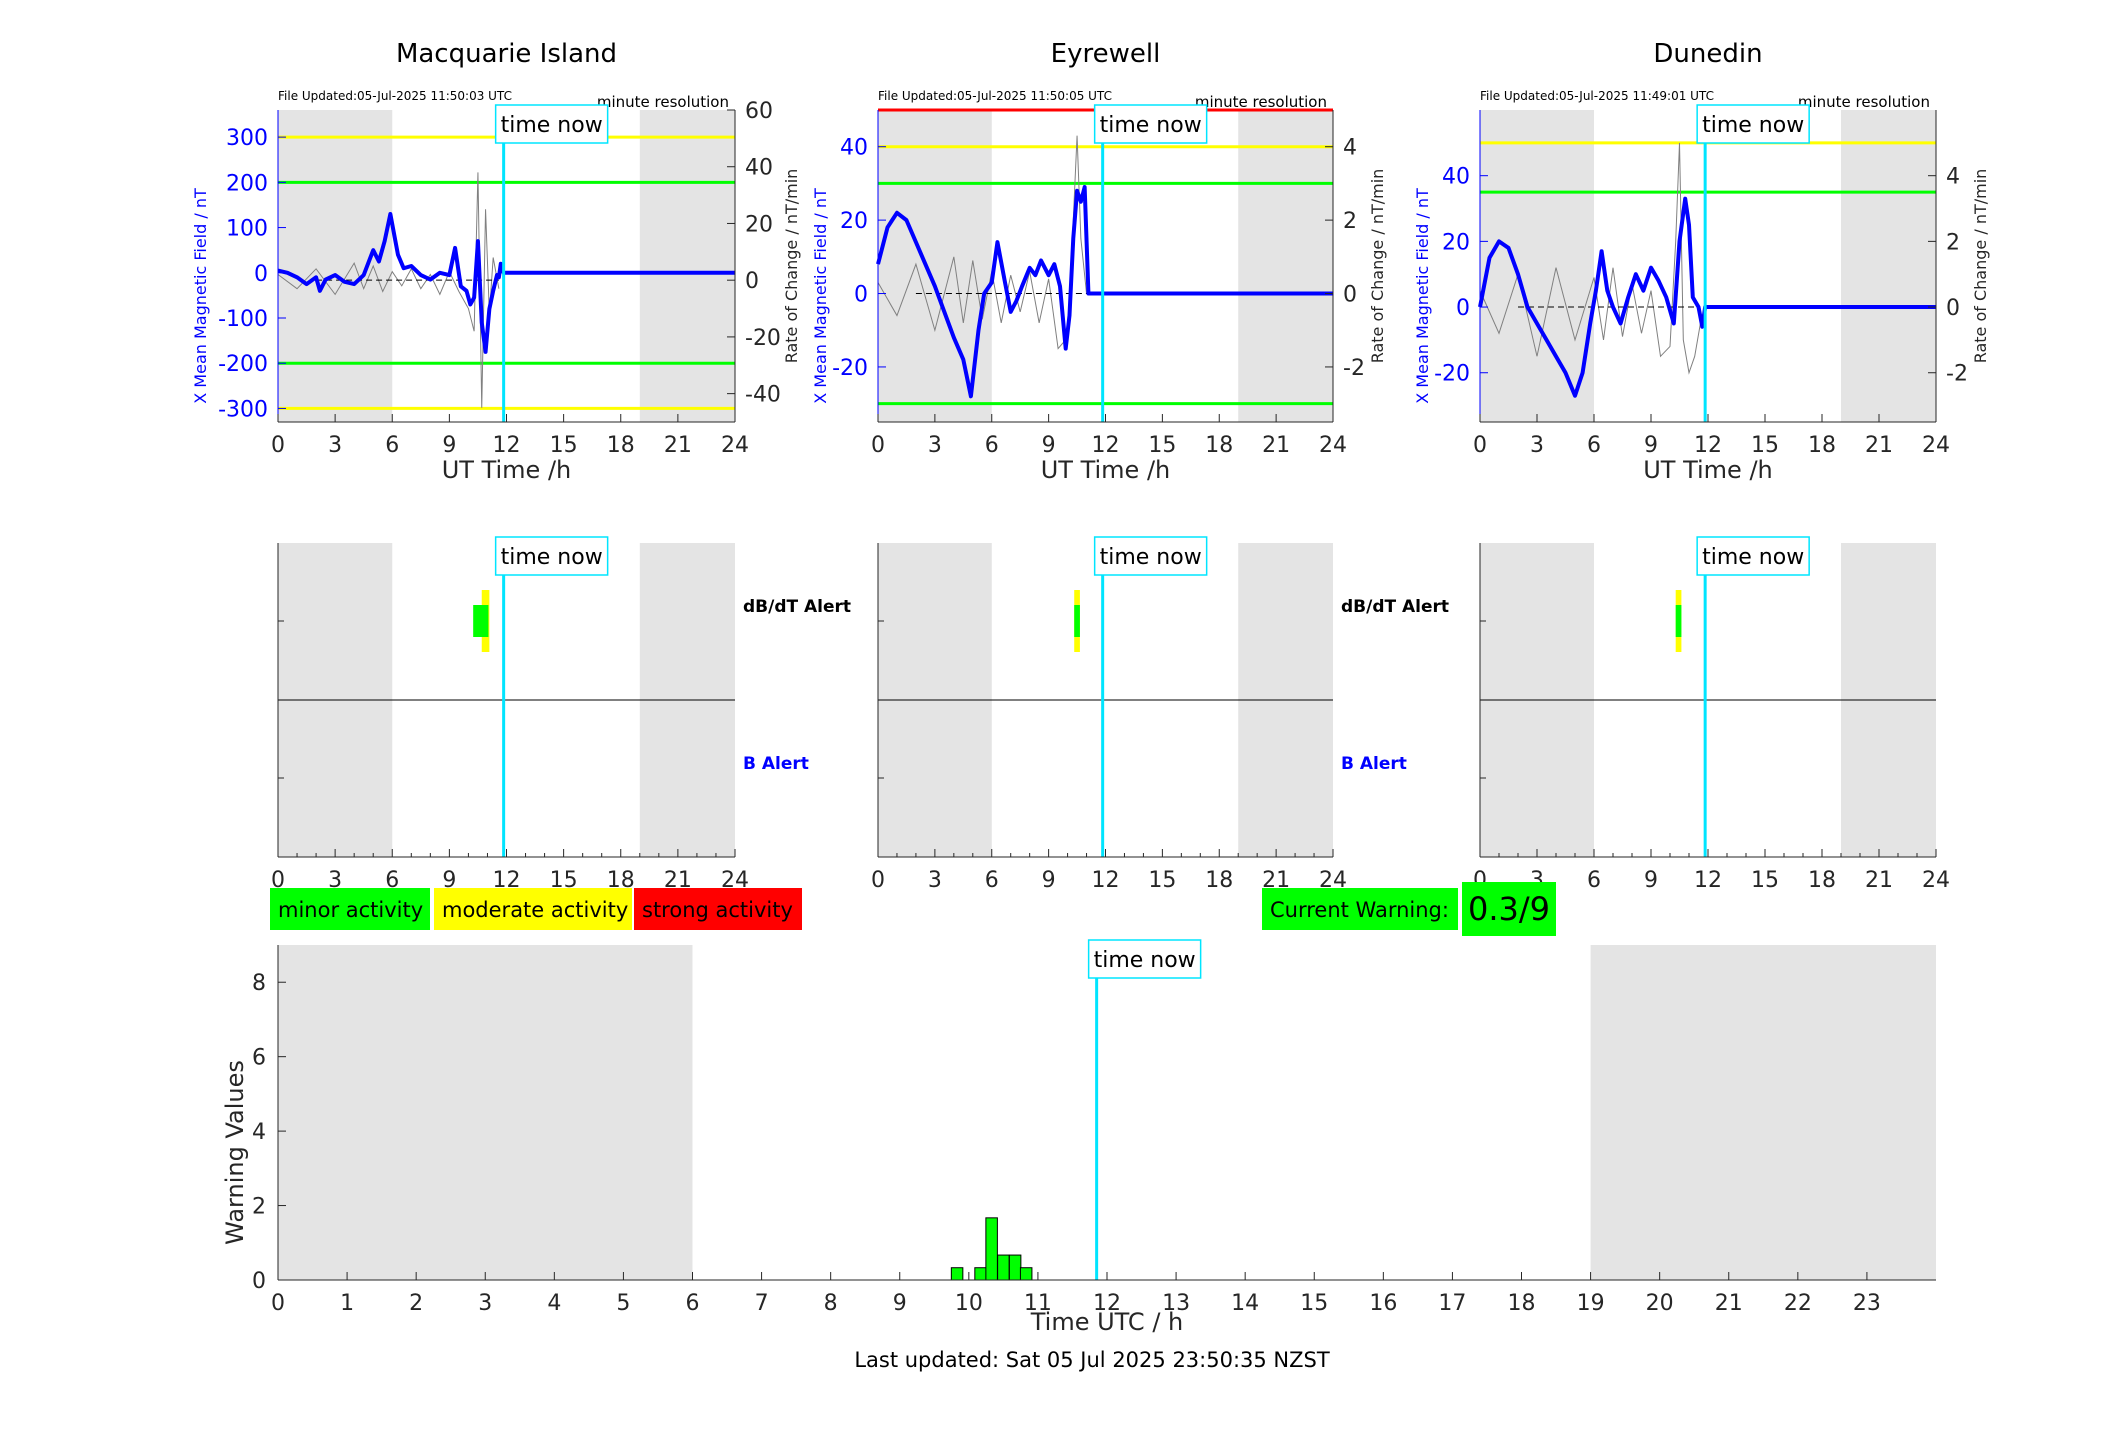  I want to click on y-tick-label: 2, so click(259, 1207).